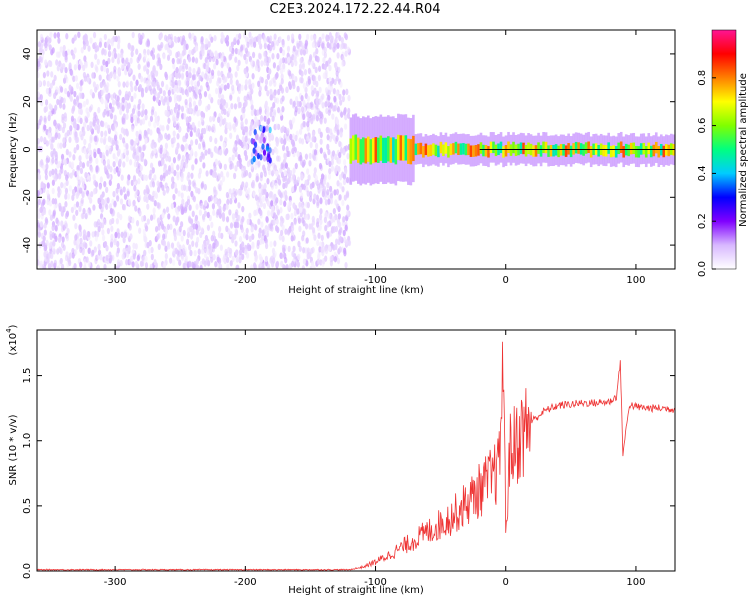 This screenshot has width=750, height=600. What do you see at coordinates (261, 144) in the screenshot?
I see `spectrogram-noise-region` at bounding box center [261, 144].